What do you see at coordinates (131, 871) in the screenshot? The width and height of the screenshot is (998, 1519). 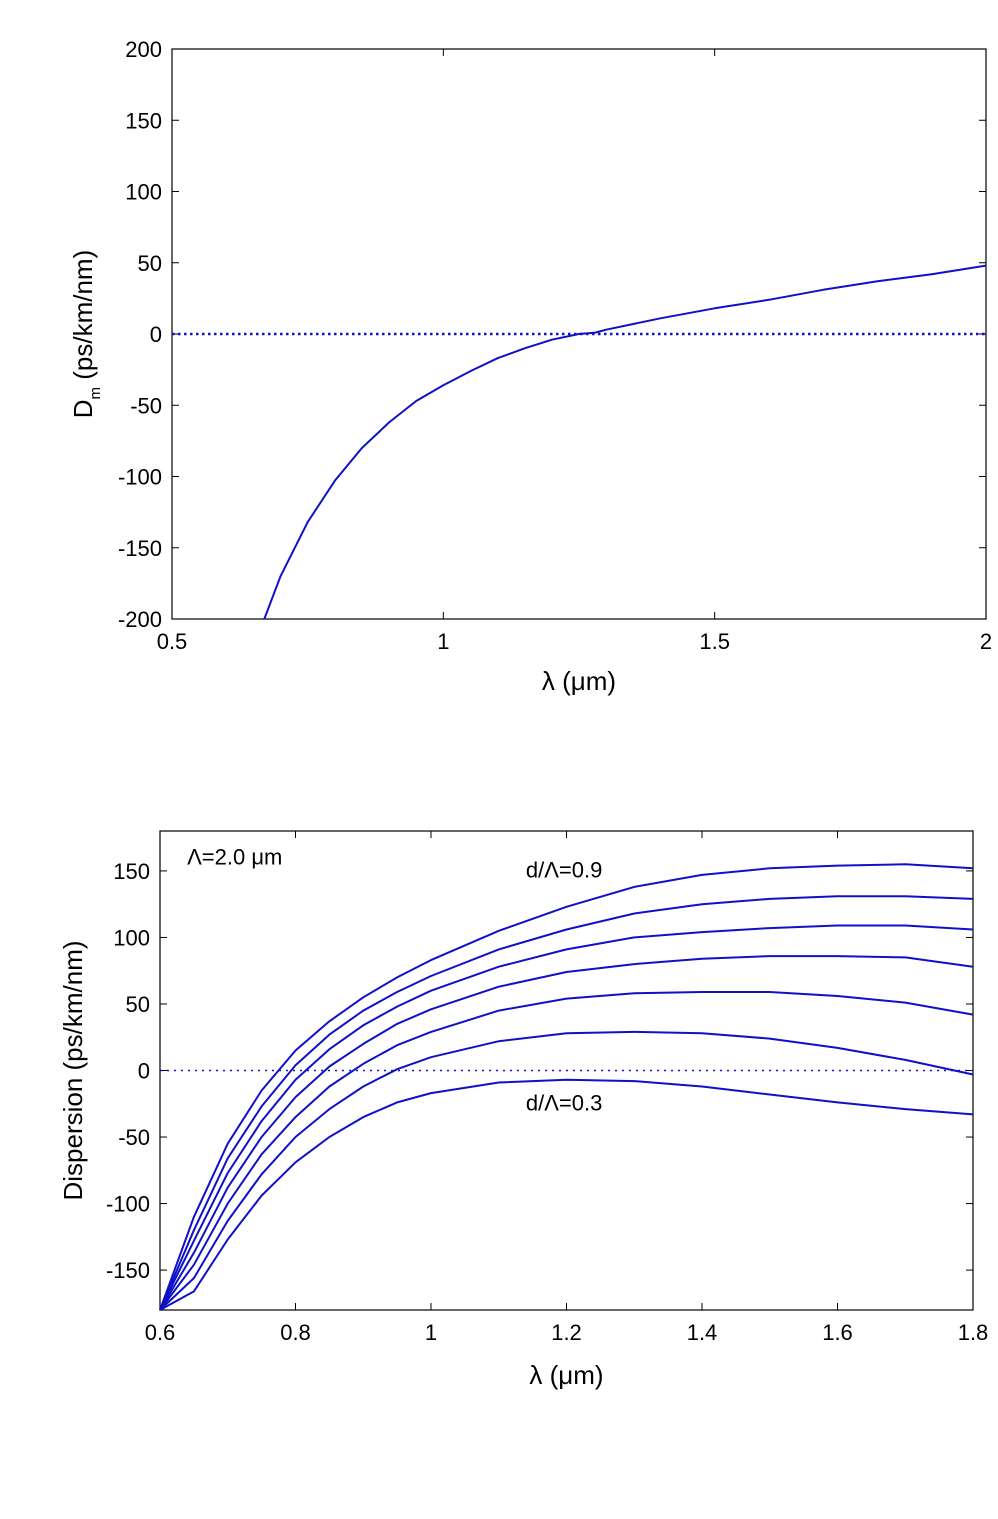 I see `y-tick-label-bottom: 150` at bounding box center [131, 871].